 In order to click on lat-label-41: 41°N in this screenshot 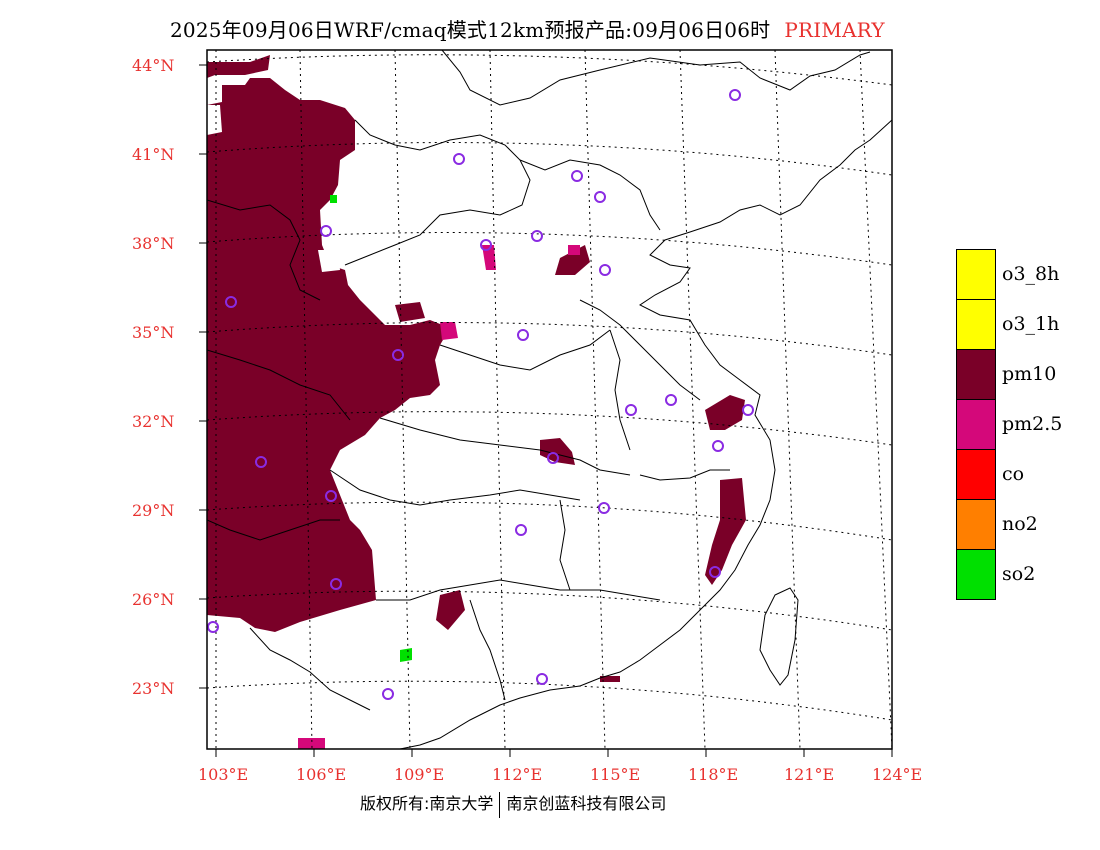, I will do `click(153, 154)`.